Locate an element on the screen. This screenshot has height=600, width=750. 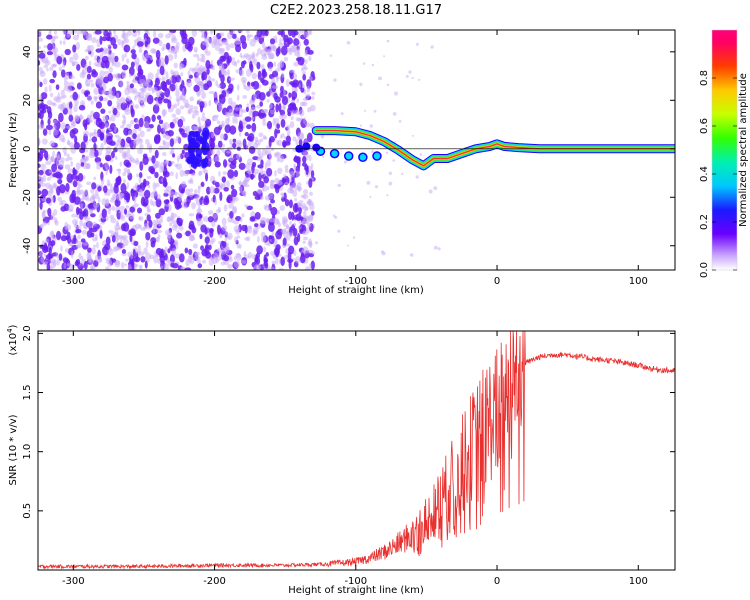
x-tick-label: 0 is located at coordinates (497, 281).